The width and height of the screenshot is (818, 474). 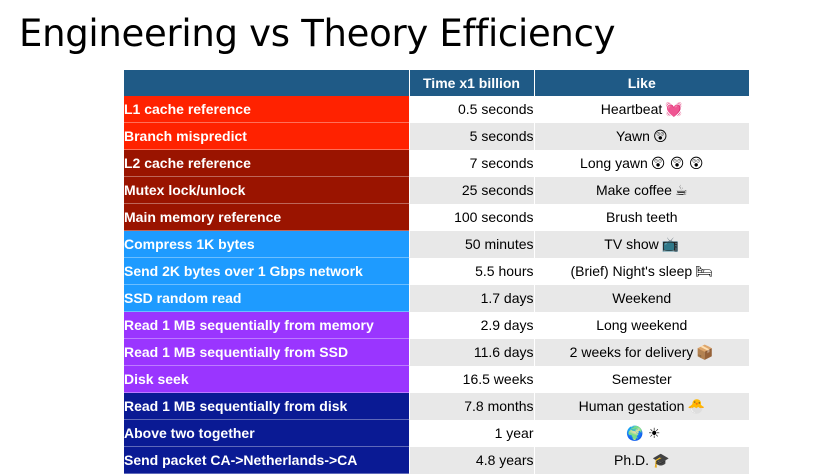 I want to click on emoji-icon: 😲 😲 😲, so click(x=677, y=163).